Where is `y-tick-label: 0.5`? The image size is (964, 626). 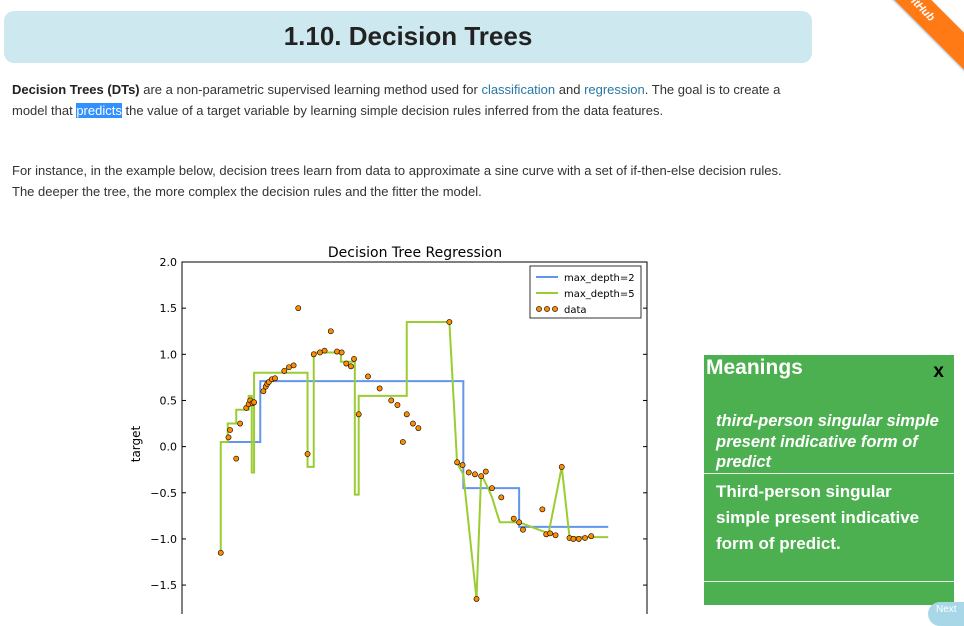
y-tick-label: 0.5 is located at coordinates (169, 400).